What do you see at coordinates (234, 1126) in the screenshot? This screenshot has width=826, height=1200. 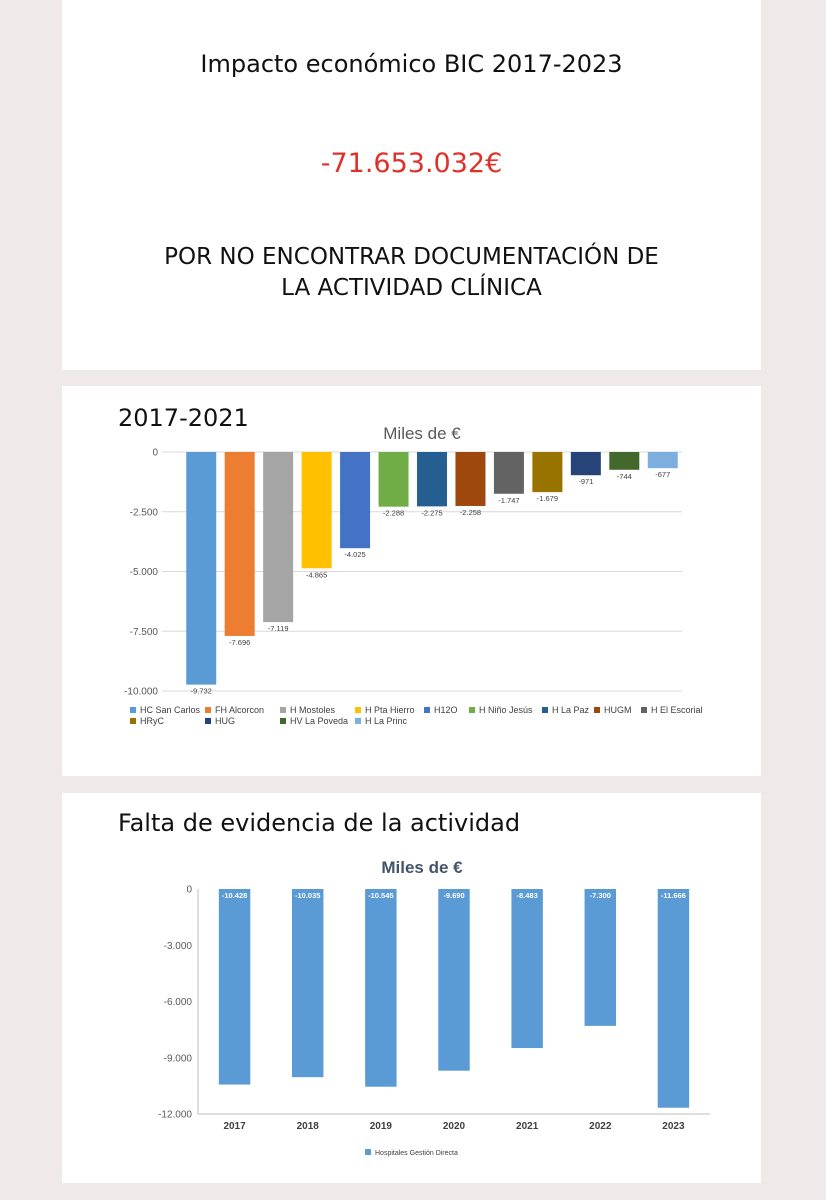 I see `chart2-xtick-label: 2017` at bounding box center [234, 1126].